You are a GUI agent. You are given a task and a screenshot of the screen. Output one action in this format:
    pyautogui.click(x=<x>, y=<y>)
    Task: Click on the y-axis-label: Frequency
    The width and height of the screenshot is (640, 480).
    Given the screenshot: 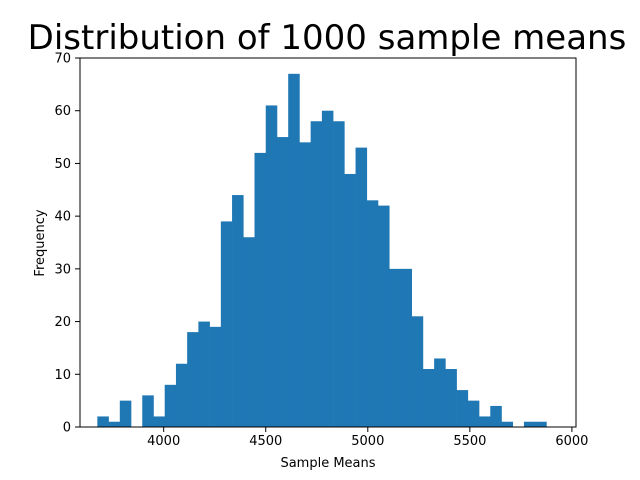 What is the action you would take?
    pyautogui.click(x=40, y=242)
    